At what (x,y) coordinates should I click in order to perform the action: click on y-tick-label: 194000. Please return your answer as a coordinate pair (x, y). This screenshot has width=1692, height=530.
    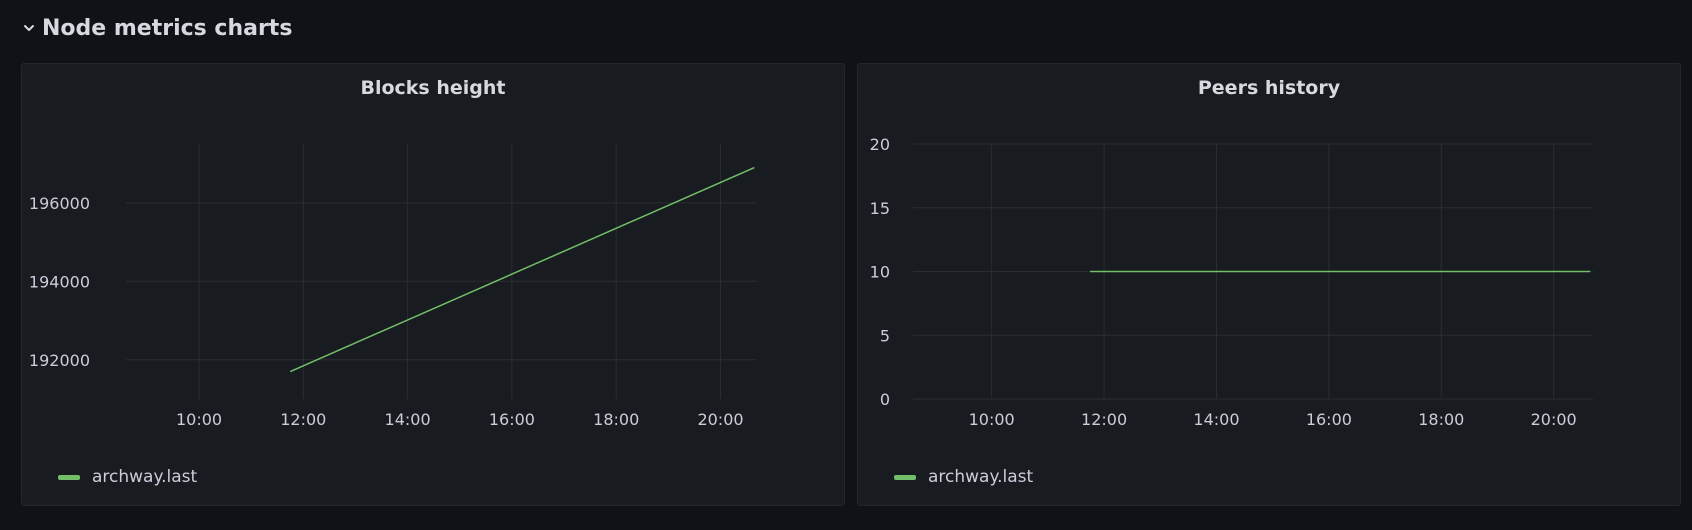
    Looking at the image, I should click on (59, 281).